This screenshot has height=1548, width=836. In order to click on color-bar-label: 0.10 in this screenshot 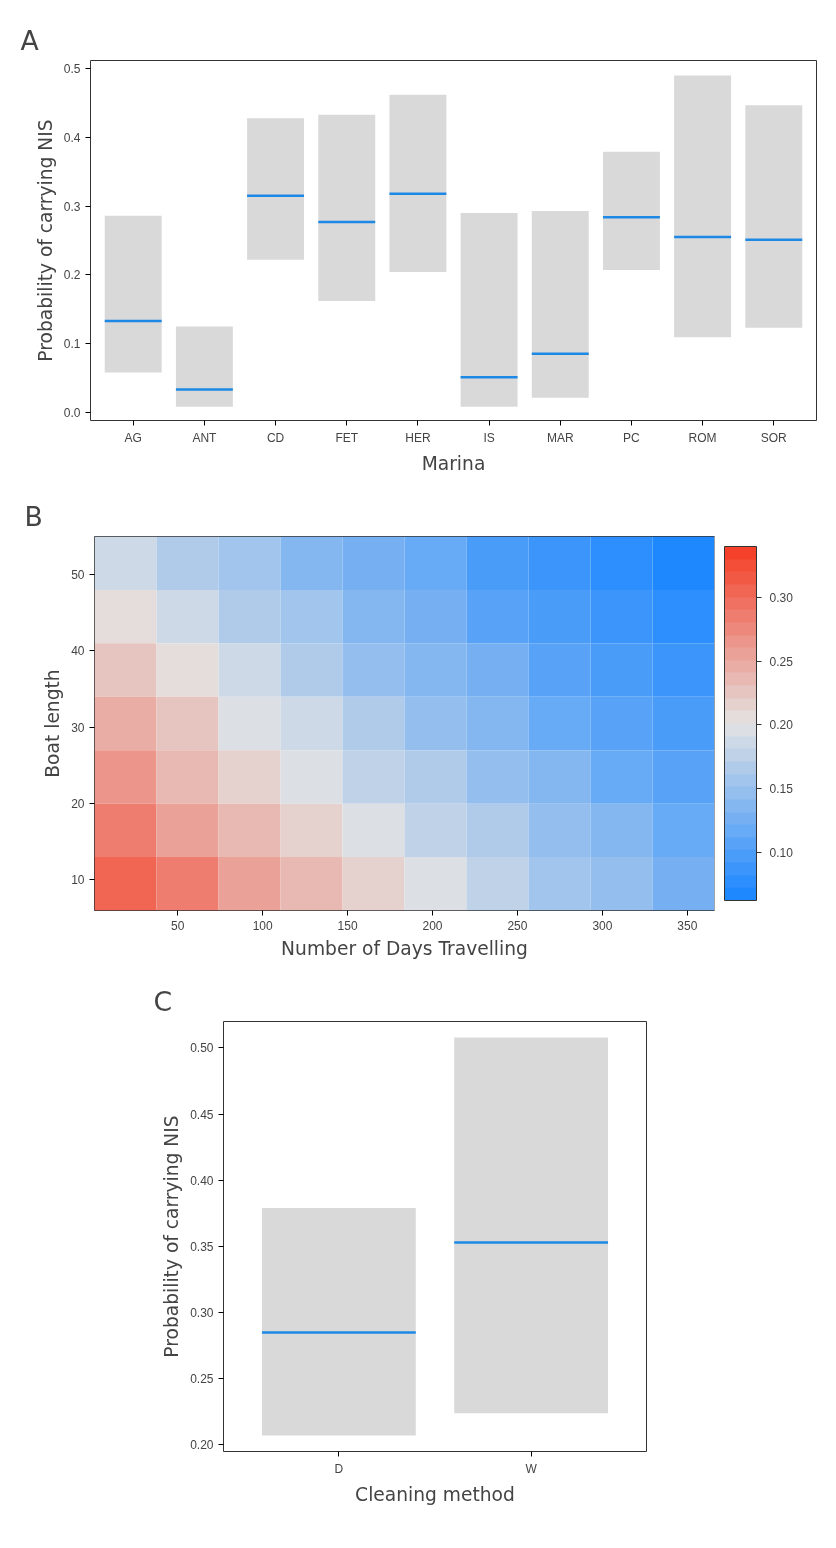, I will do `click(781, 852)`.